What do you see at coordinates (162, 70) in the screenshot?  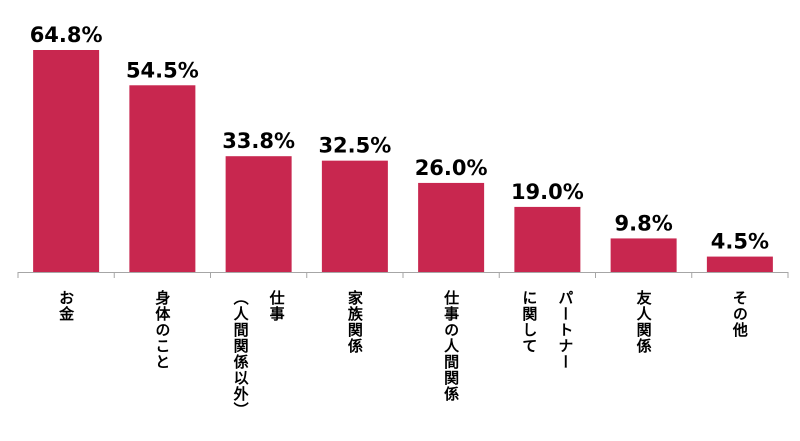 I see `value-label-1: 54.5%` at bounding box center [162, 70].